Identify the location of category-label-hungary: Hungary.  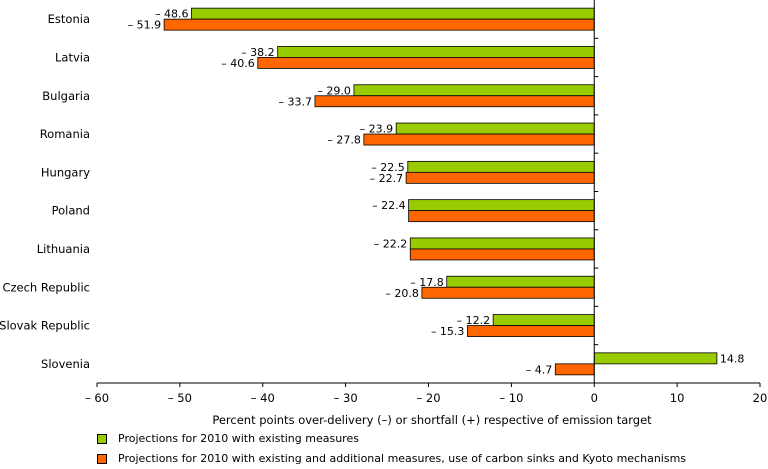
(65, 172).